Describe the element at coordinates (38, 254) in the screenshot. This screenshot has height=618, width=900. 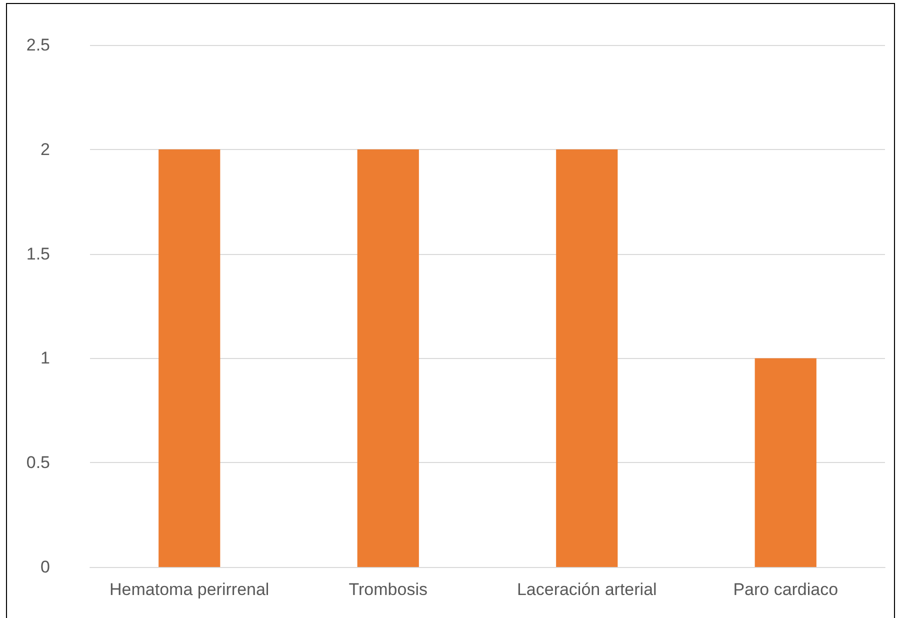
I see `y-tick-label: 1.5` at that location.